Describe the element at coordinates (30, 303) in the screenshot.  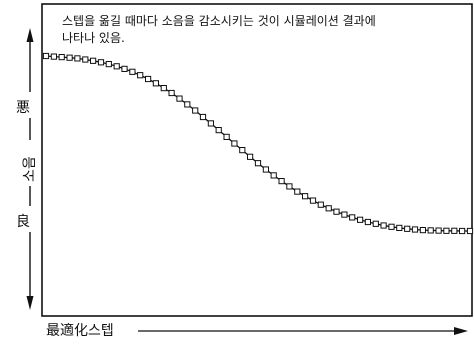
I see `y-arrow-head-bottom` at that location.